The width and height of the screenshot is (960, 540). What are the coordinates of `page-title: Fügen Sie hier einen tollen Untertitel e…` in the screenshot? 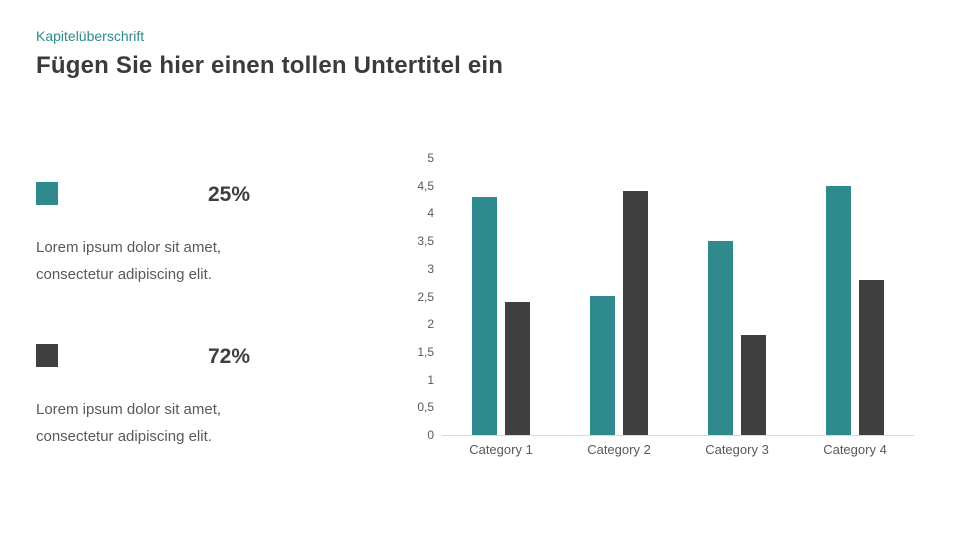 It's located at (270, 65).